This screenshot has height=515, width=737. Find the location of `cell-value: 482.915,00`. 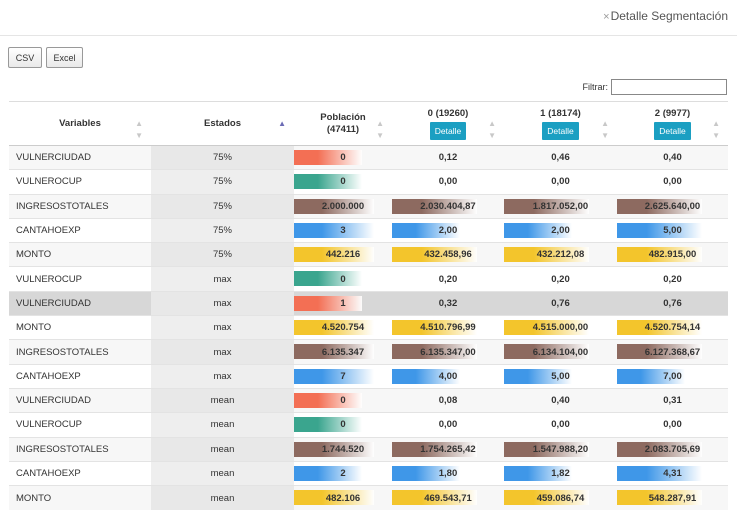

cell-value: 482.915,00 is located at coordinates (672, 255).